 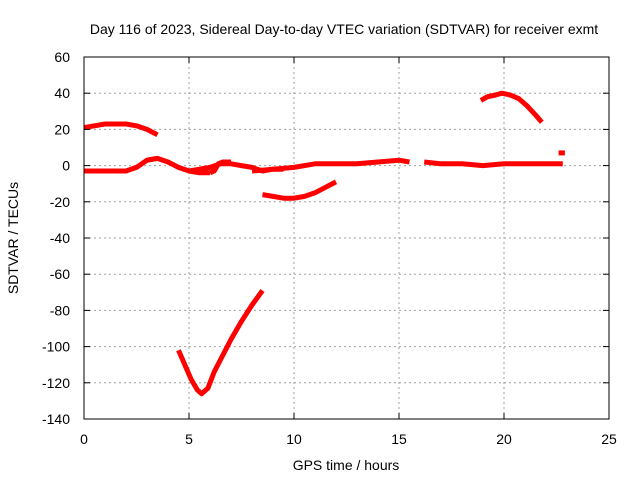 I want to click on x-tick-label: 20, so click(x=504, y=439).